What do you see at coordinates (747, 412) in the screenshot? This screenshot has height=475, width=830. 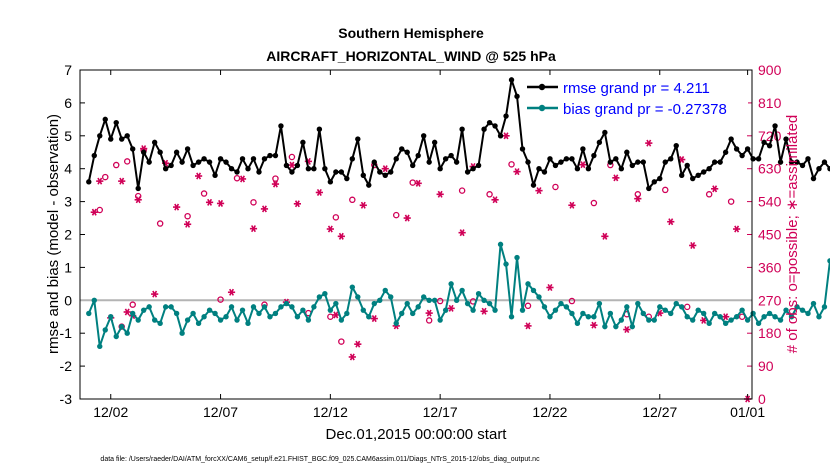 I see `x-tick-label: 01/01` at bounding box center [747, 412].